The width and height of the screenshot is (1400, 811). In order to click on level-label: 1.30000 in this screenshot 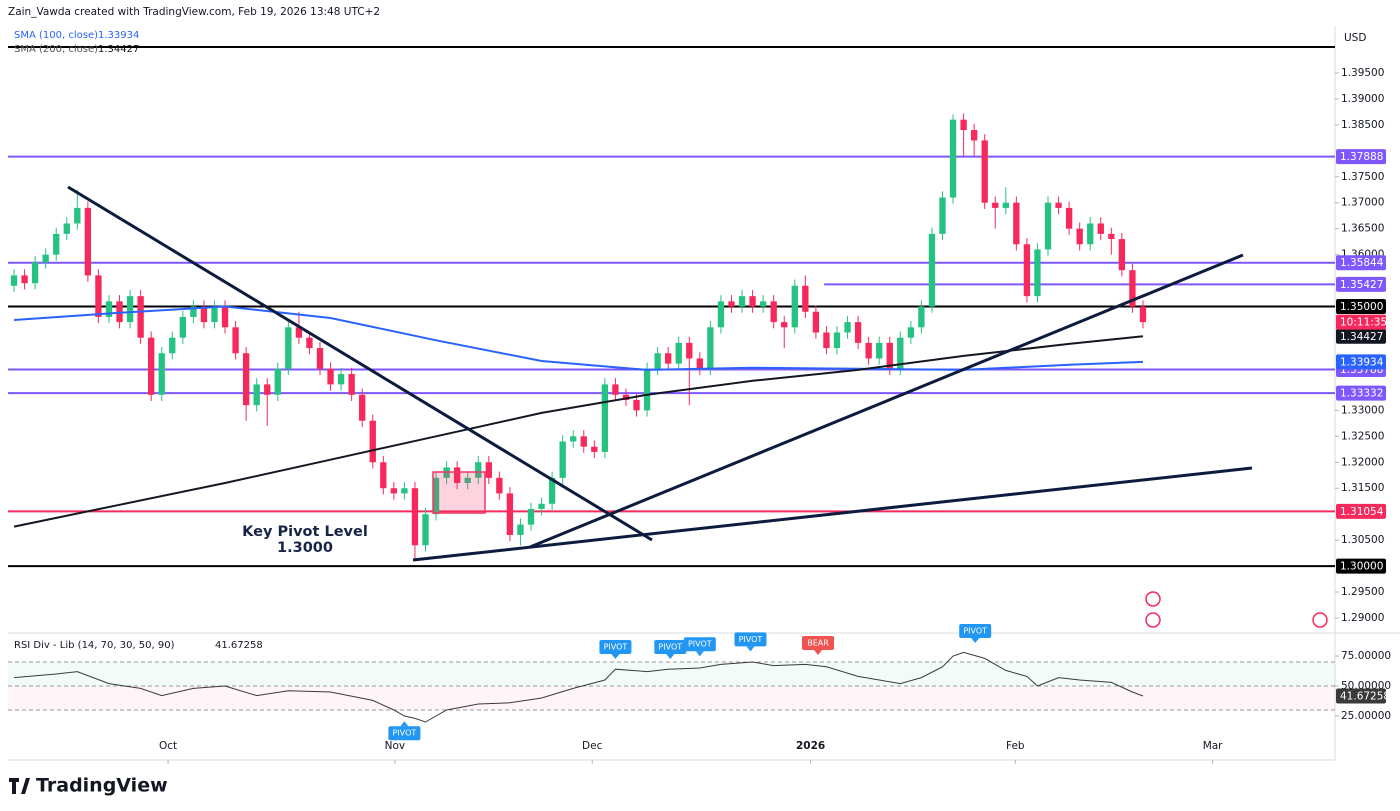, I will do `click(1361, 567)`.